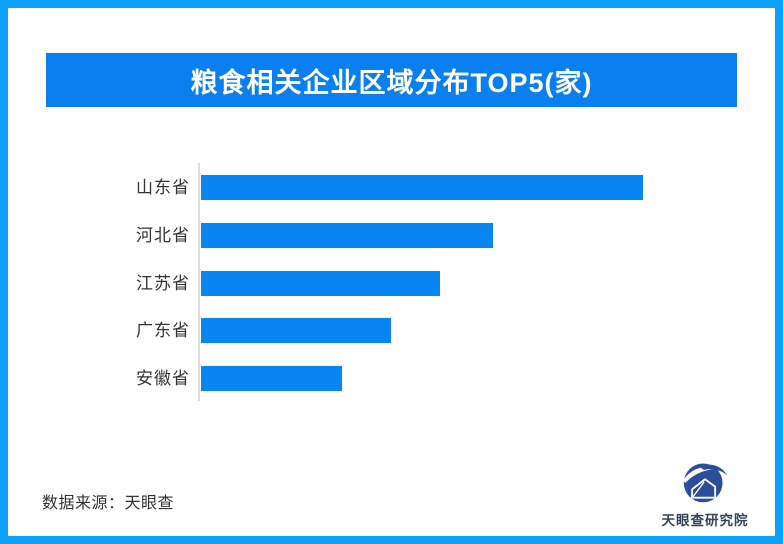  I want to click on chart-row: 河北省, so click(276, 235).